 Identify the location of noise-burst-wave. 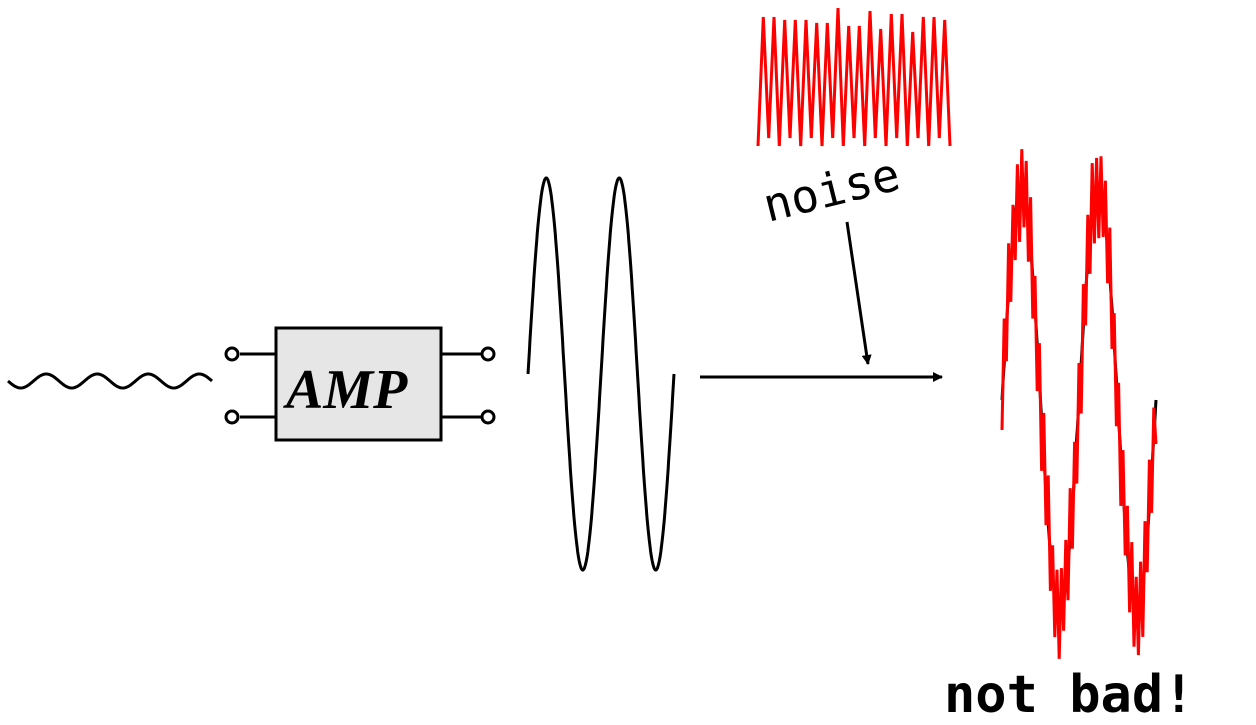
(854, 77).